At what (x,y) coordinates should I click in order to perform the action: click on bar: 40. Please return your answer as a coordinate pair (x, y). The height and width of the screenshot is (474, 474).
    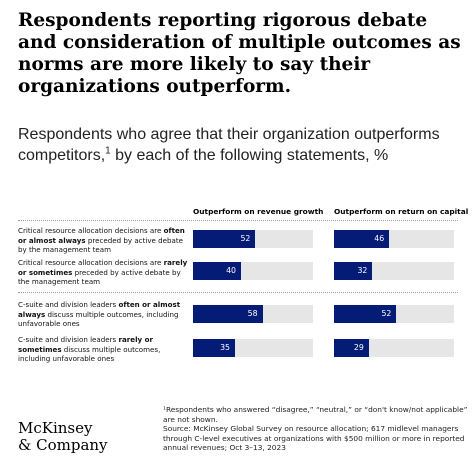
    Looking at the image, I should click on (217, 271).